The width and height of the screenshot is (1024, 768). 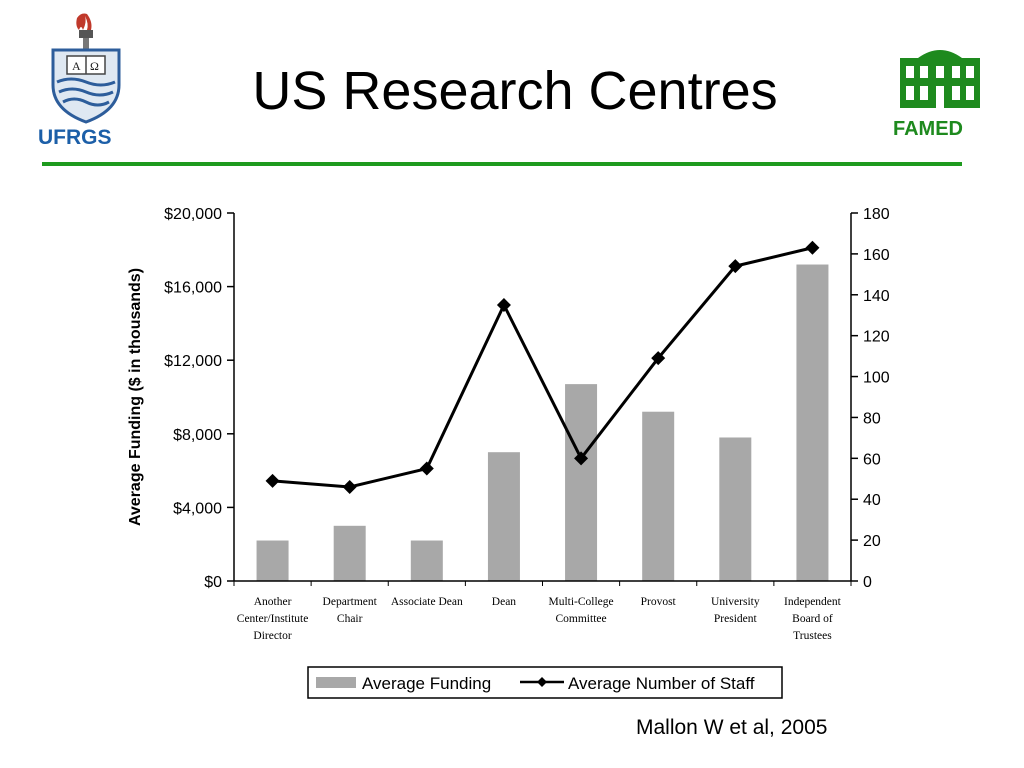 I want to click on x-tick-label: Multi-College, so click(x=580, y=602).